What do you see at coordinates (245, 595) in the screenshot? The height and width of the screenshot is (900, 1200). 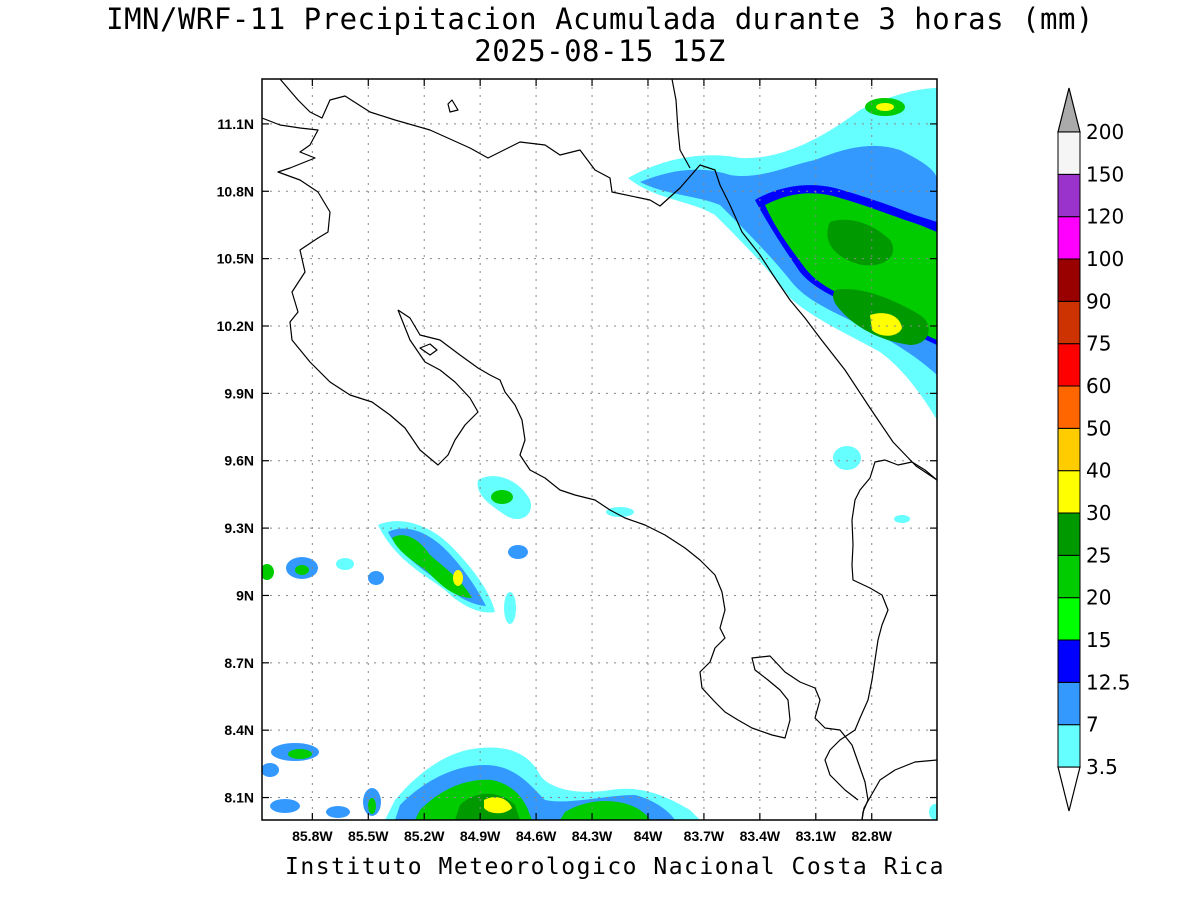 I see `lat-tick-label: 9N` at bounding box center [245, 595].